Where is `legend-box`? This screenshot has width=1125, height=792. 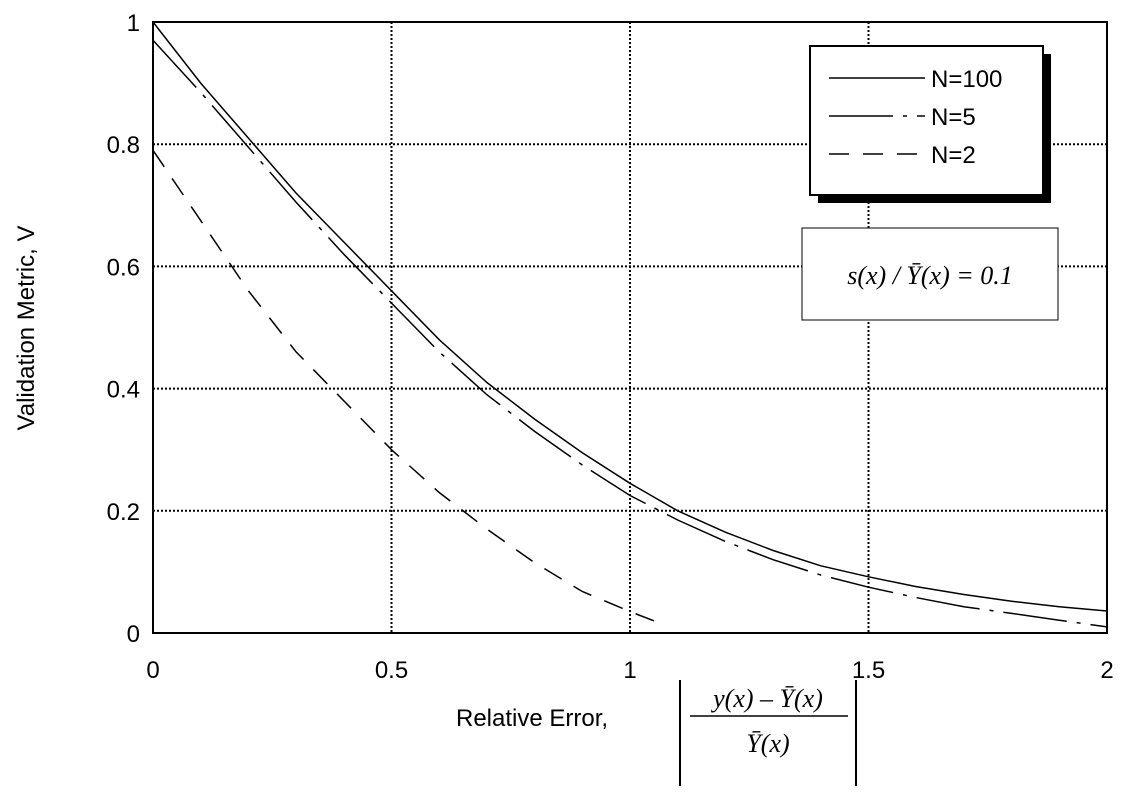 legend-box is located at coordinates (926, 120).